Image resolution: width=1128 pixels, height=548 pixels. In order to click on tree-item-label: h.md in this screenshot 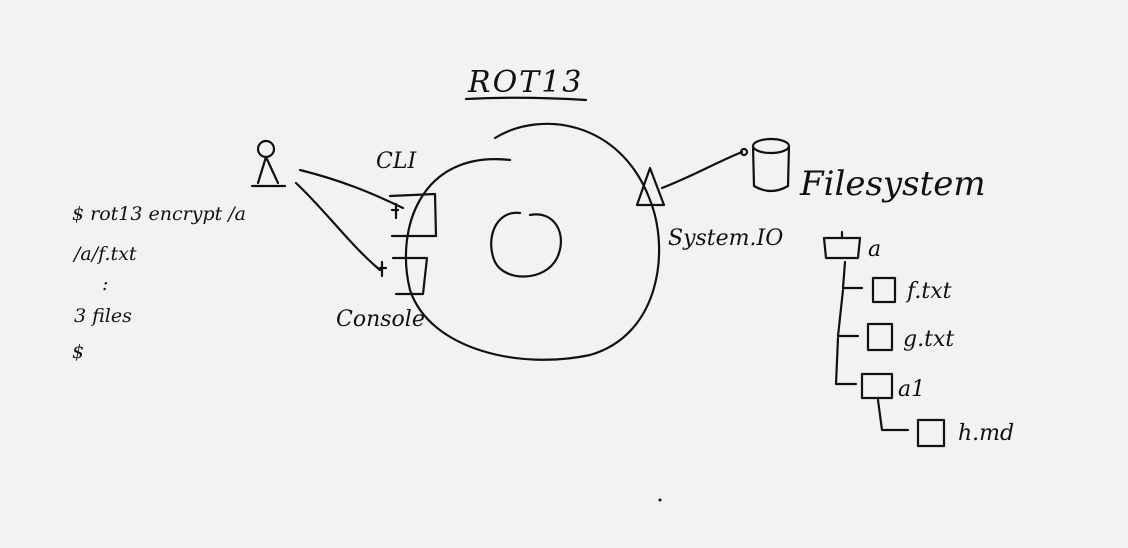, I will do `click(986, 433)`.